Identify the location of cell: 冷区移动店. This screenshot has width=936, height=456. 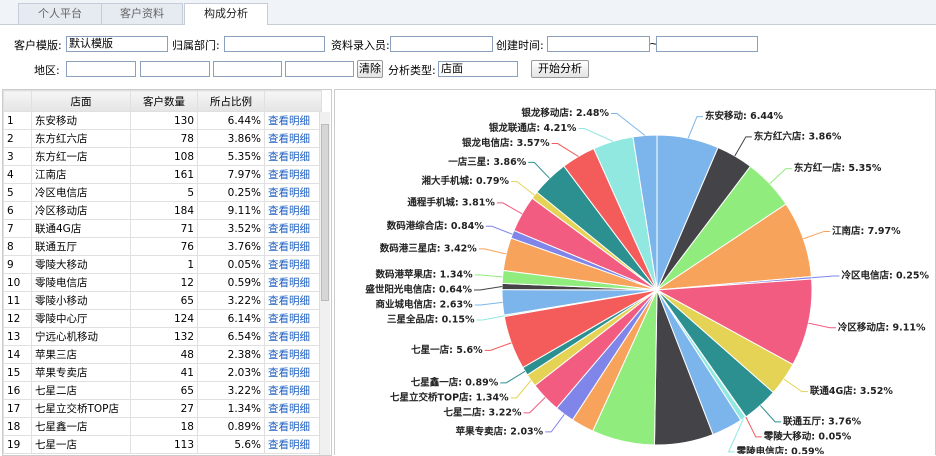
(81, 210).